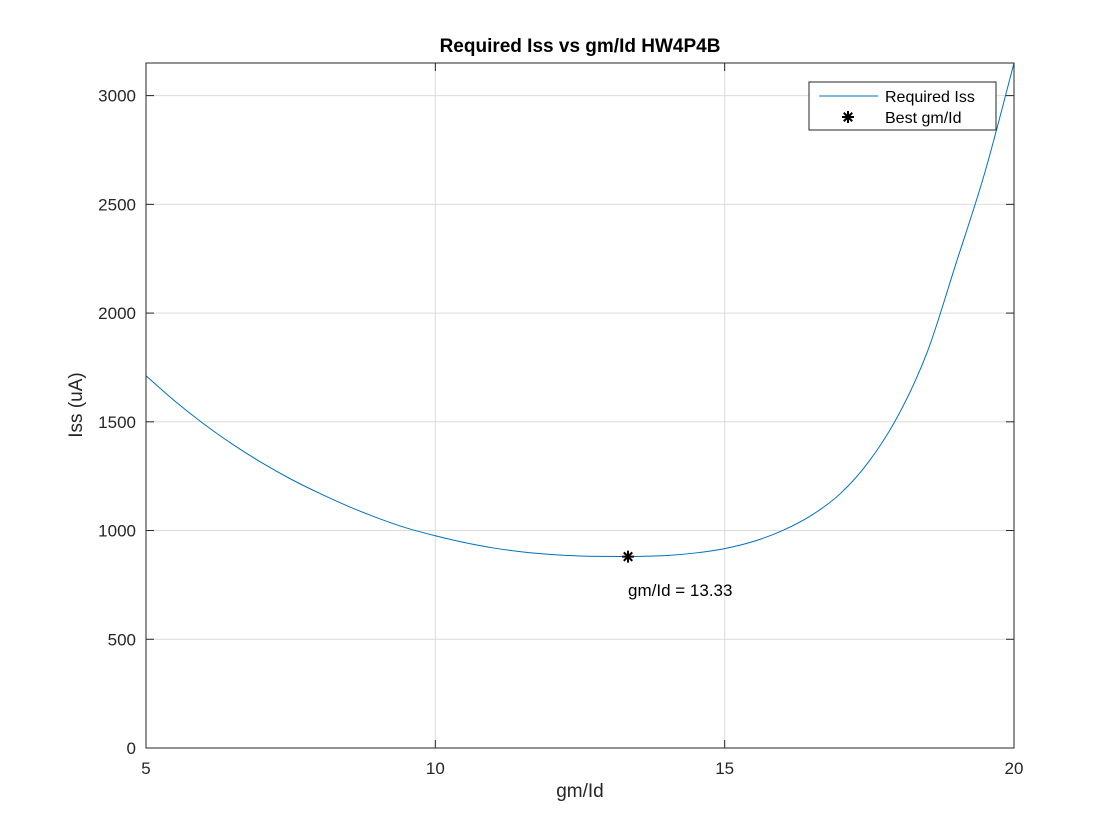  What do you see at coordinates (131, 748) in the screenshot?
I see `y-tick-label: 0` at bounding box center [131, 748].